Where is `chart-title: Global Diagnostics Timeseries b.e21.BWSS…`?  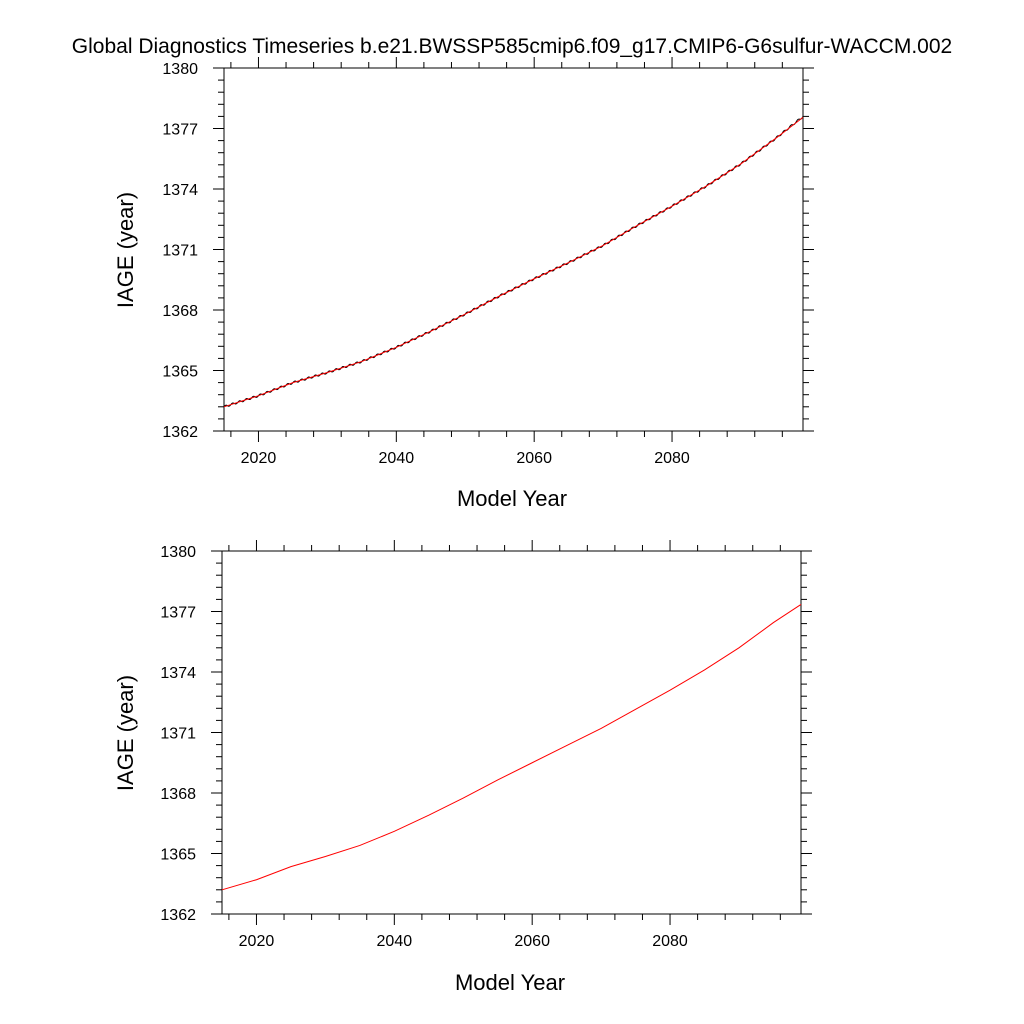 chart-title: Global Diagnostics Timeseries b.e21.BWSS… is located at coordinates (512, 46).